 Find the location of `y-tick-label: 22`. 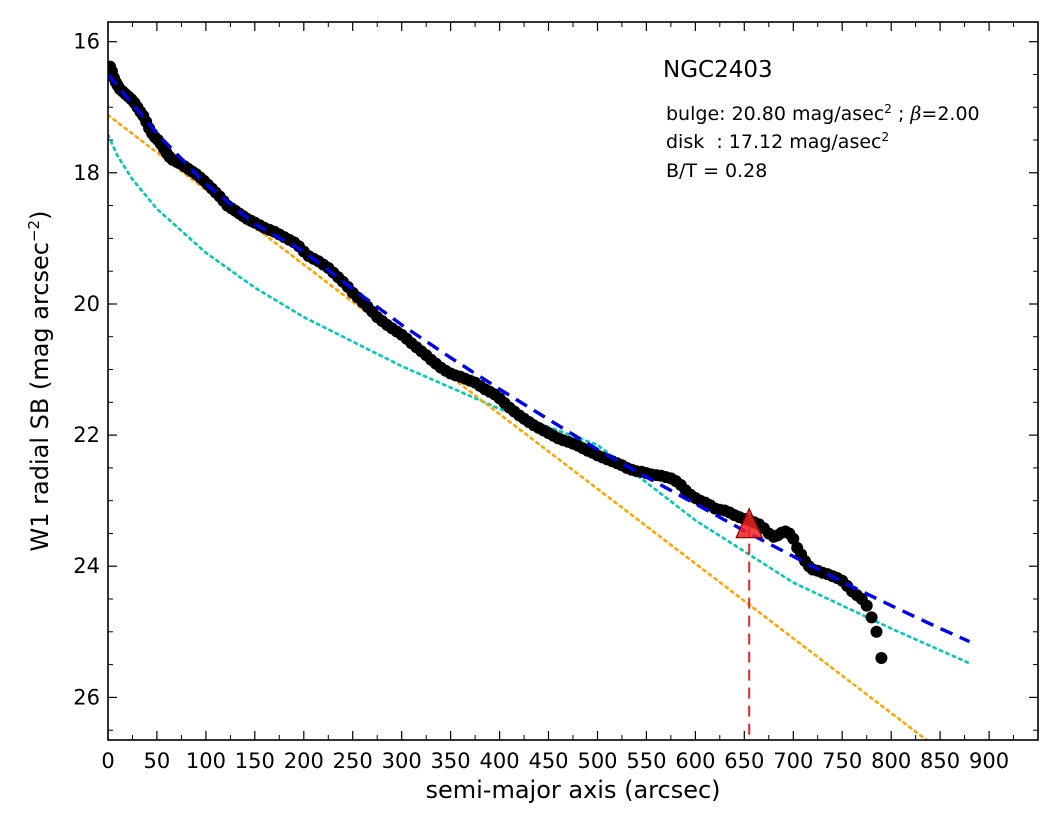

y-tick-label: 22 is located at coordinates (86, 435).